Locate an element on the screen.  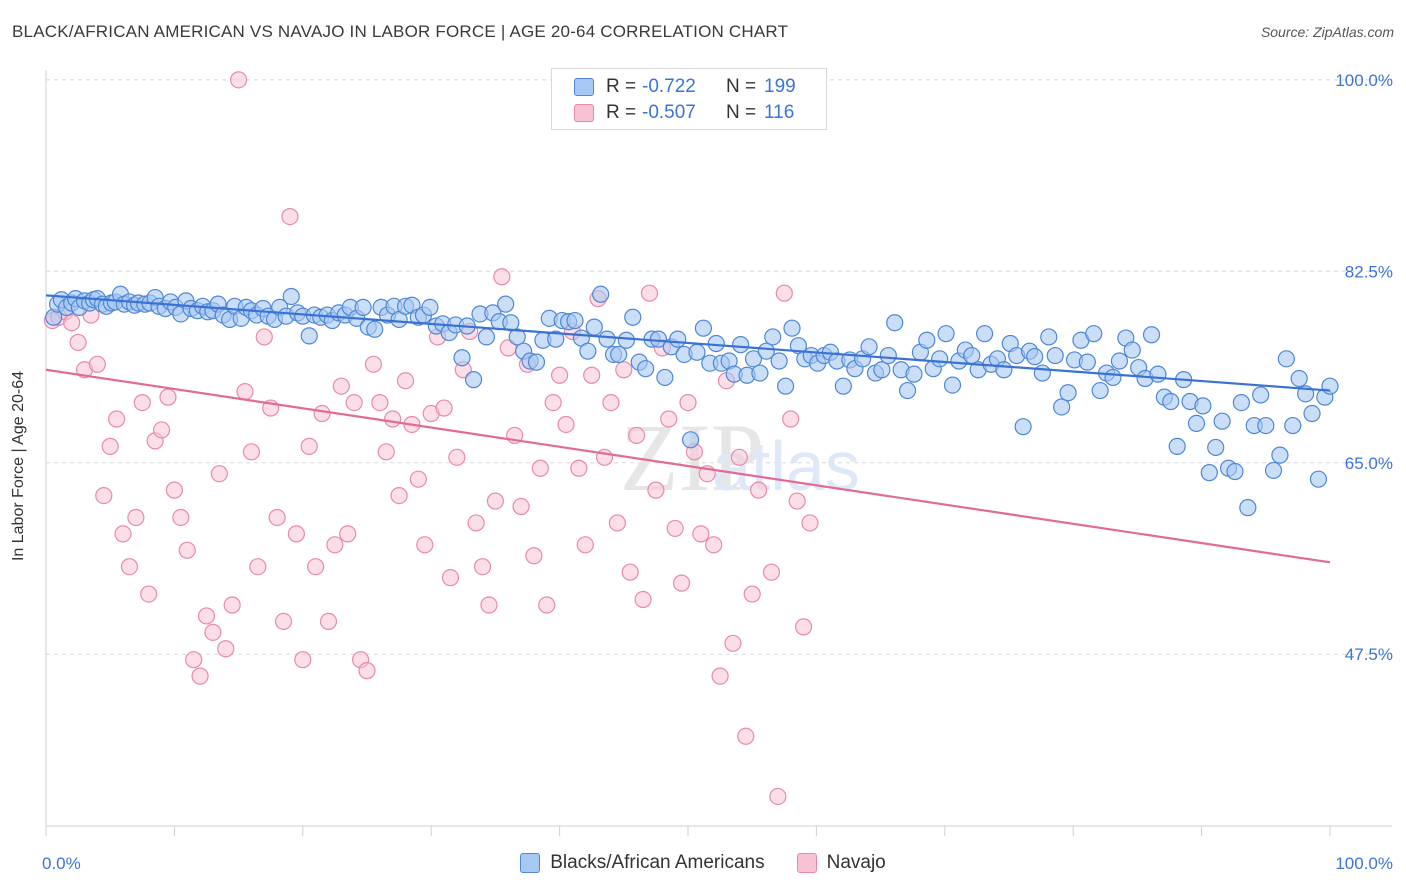
legend-label-blacks: Blacks/African Americans is located at coordinates (657, 862).